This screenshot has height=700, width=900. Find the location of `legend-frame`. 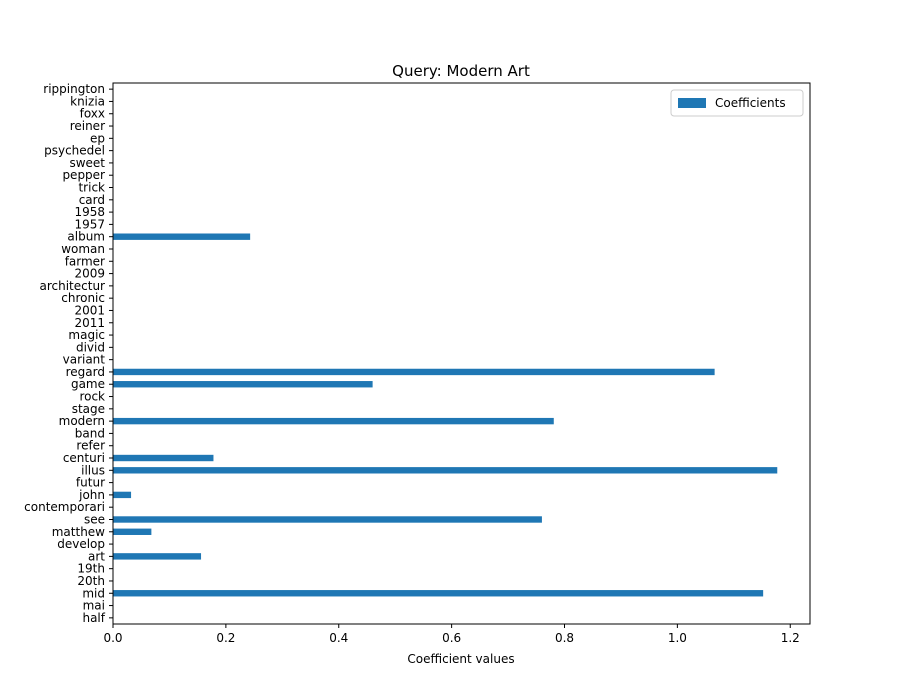

legend-frame is located at coordinates (737, 103).